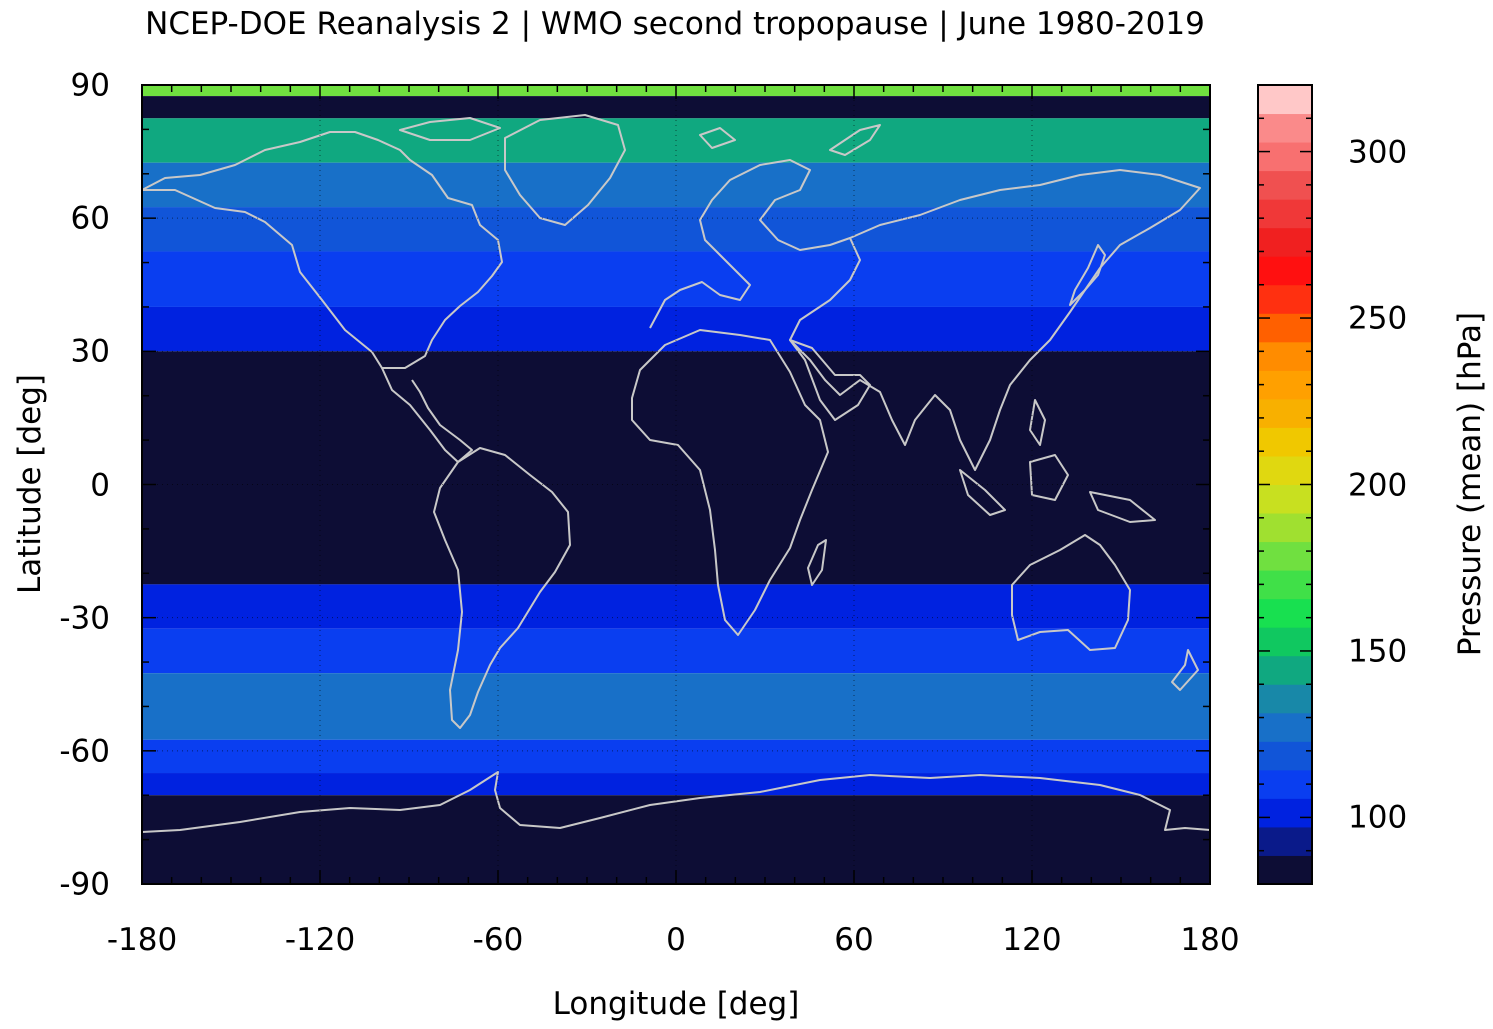 This screenshot has width=1493, height=1029. I want to click on coastline-asia, so click(995, 320).